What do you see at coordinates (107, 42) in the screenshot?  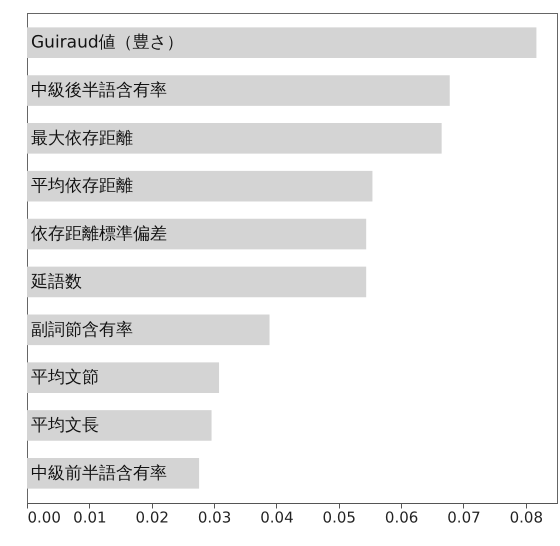 I see `y-tick-label: Guiraud値（豊さ）` at bounding box center [107, 42].